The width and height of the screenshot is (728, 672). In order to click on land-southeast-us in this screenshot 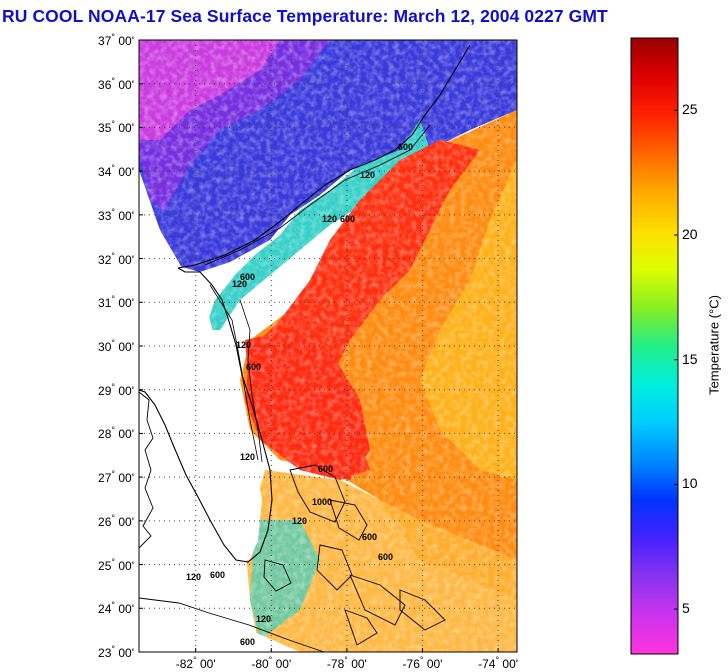, I will do `click(169, 251)`.